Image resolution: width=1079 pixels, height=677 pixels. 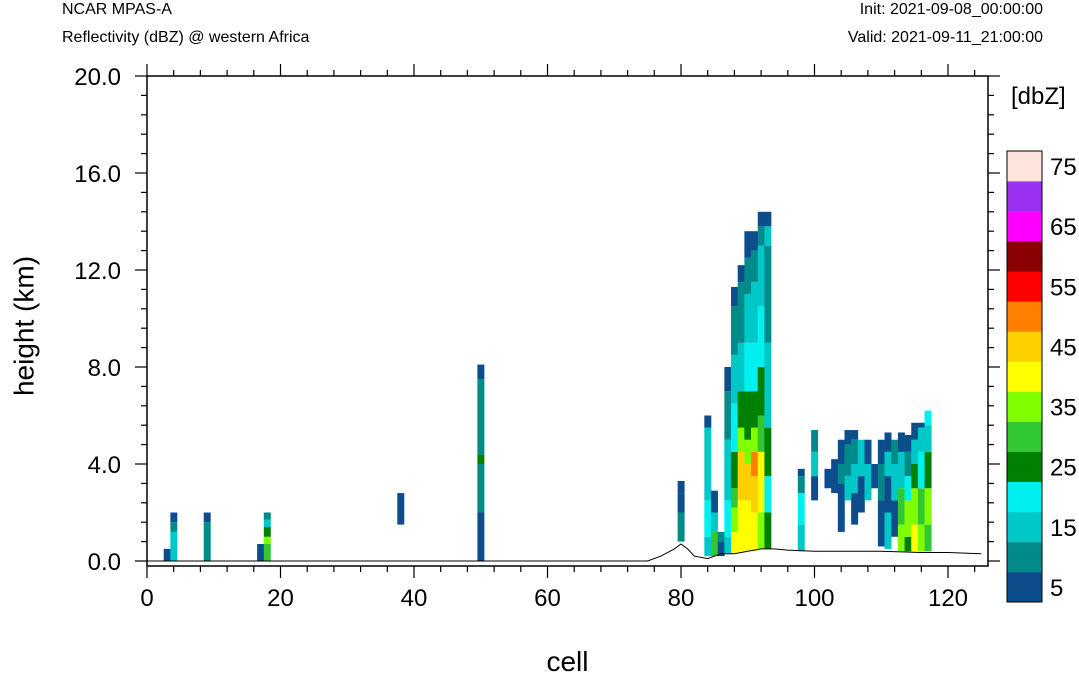 What do you see at coordinates (567, 661) in the screenshot?
I see `x-axis-title: cell` at bounding box center [567, 661].